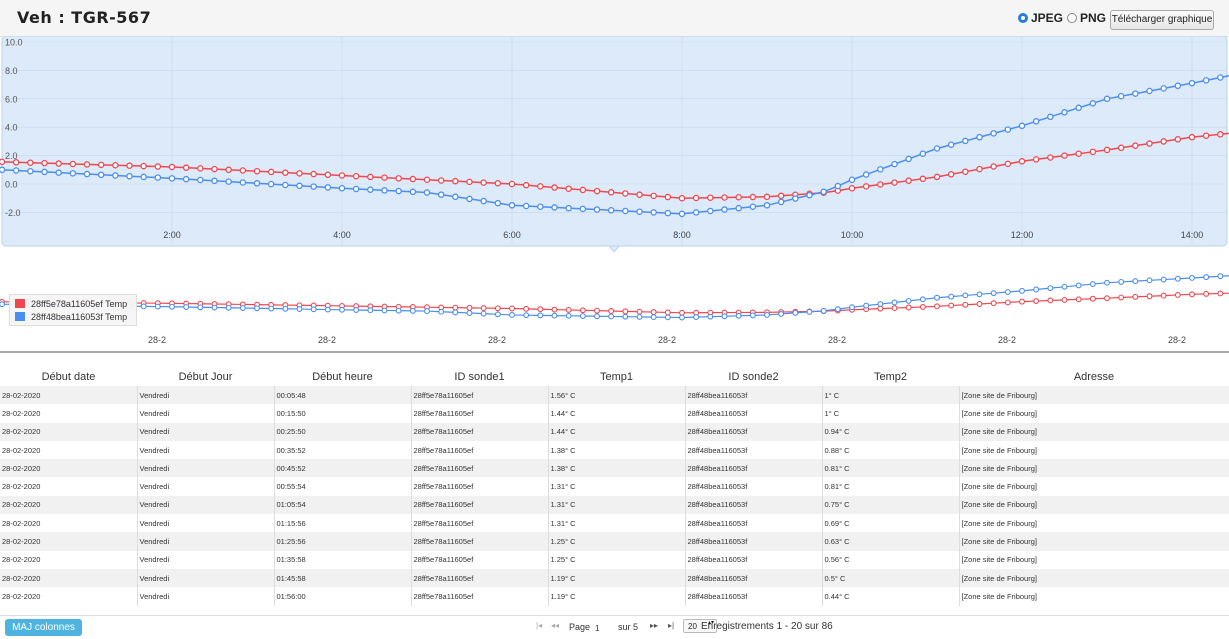 The height and width of the screenshot is (639, 1229). I want to click on navigator-ticks: 28-2 28-2 28-2 28-2 28-2 28-2 28-2, so click(667, 340).